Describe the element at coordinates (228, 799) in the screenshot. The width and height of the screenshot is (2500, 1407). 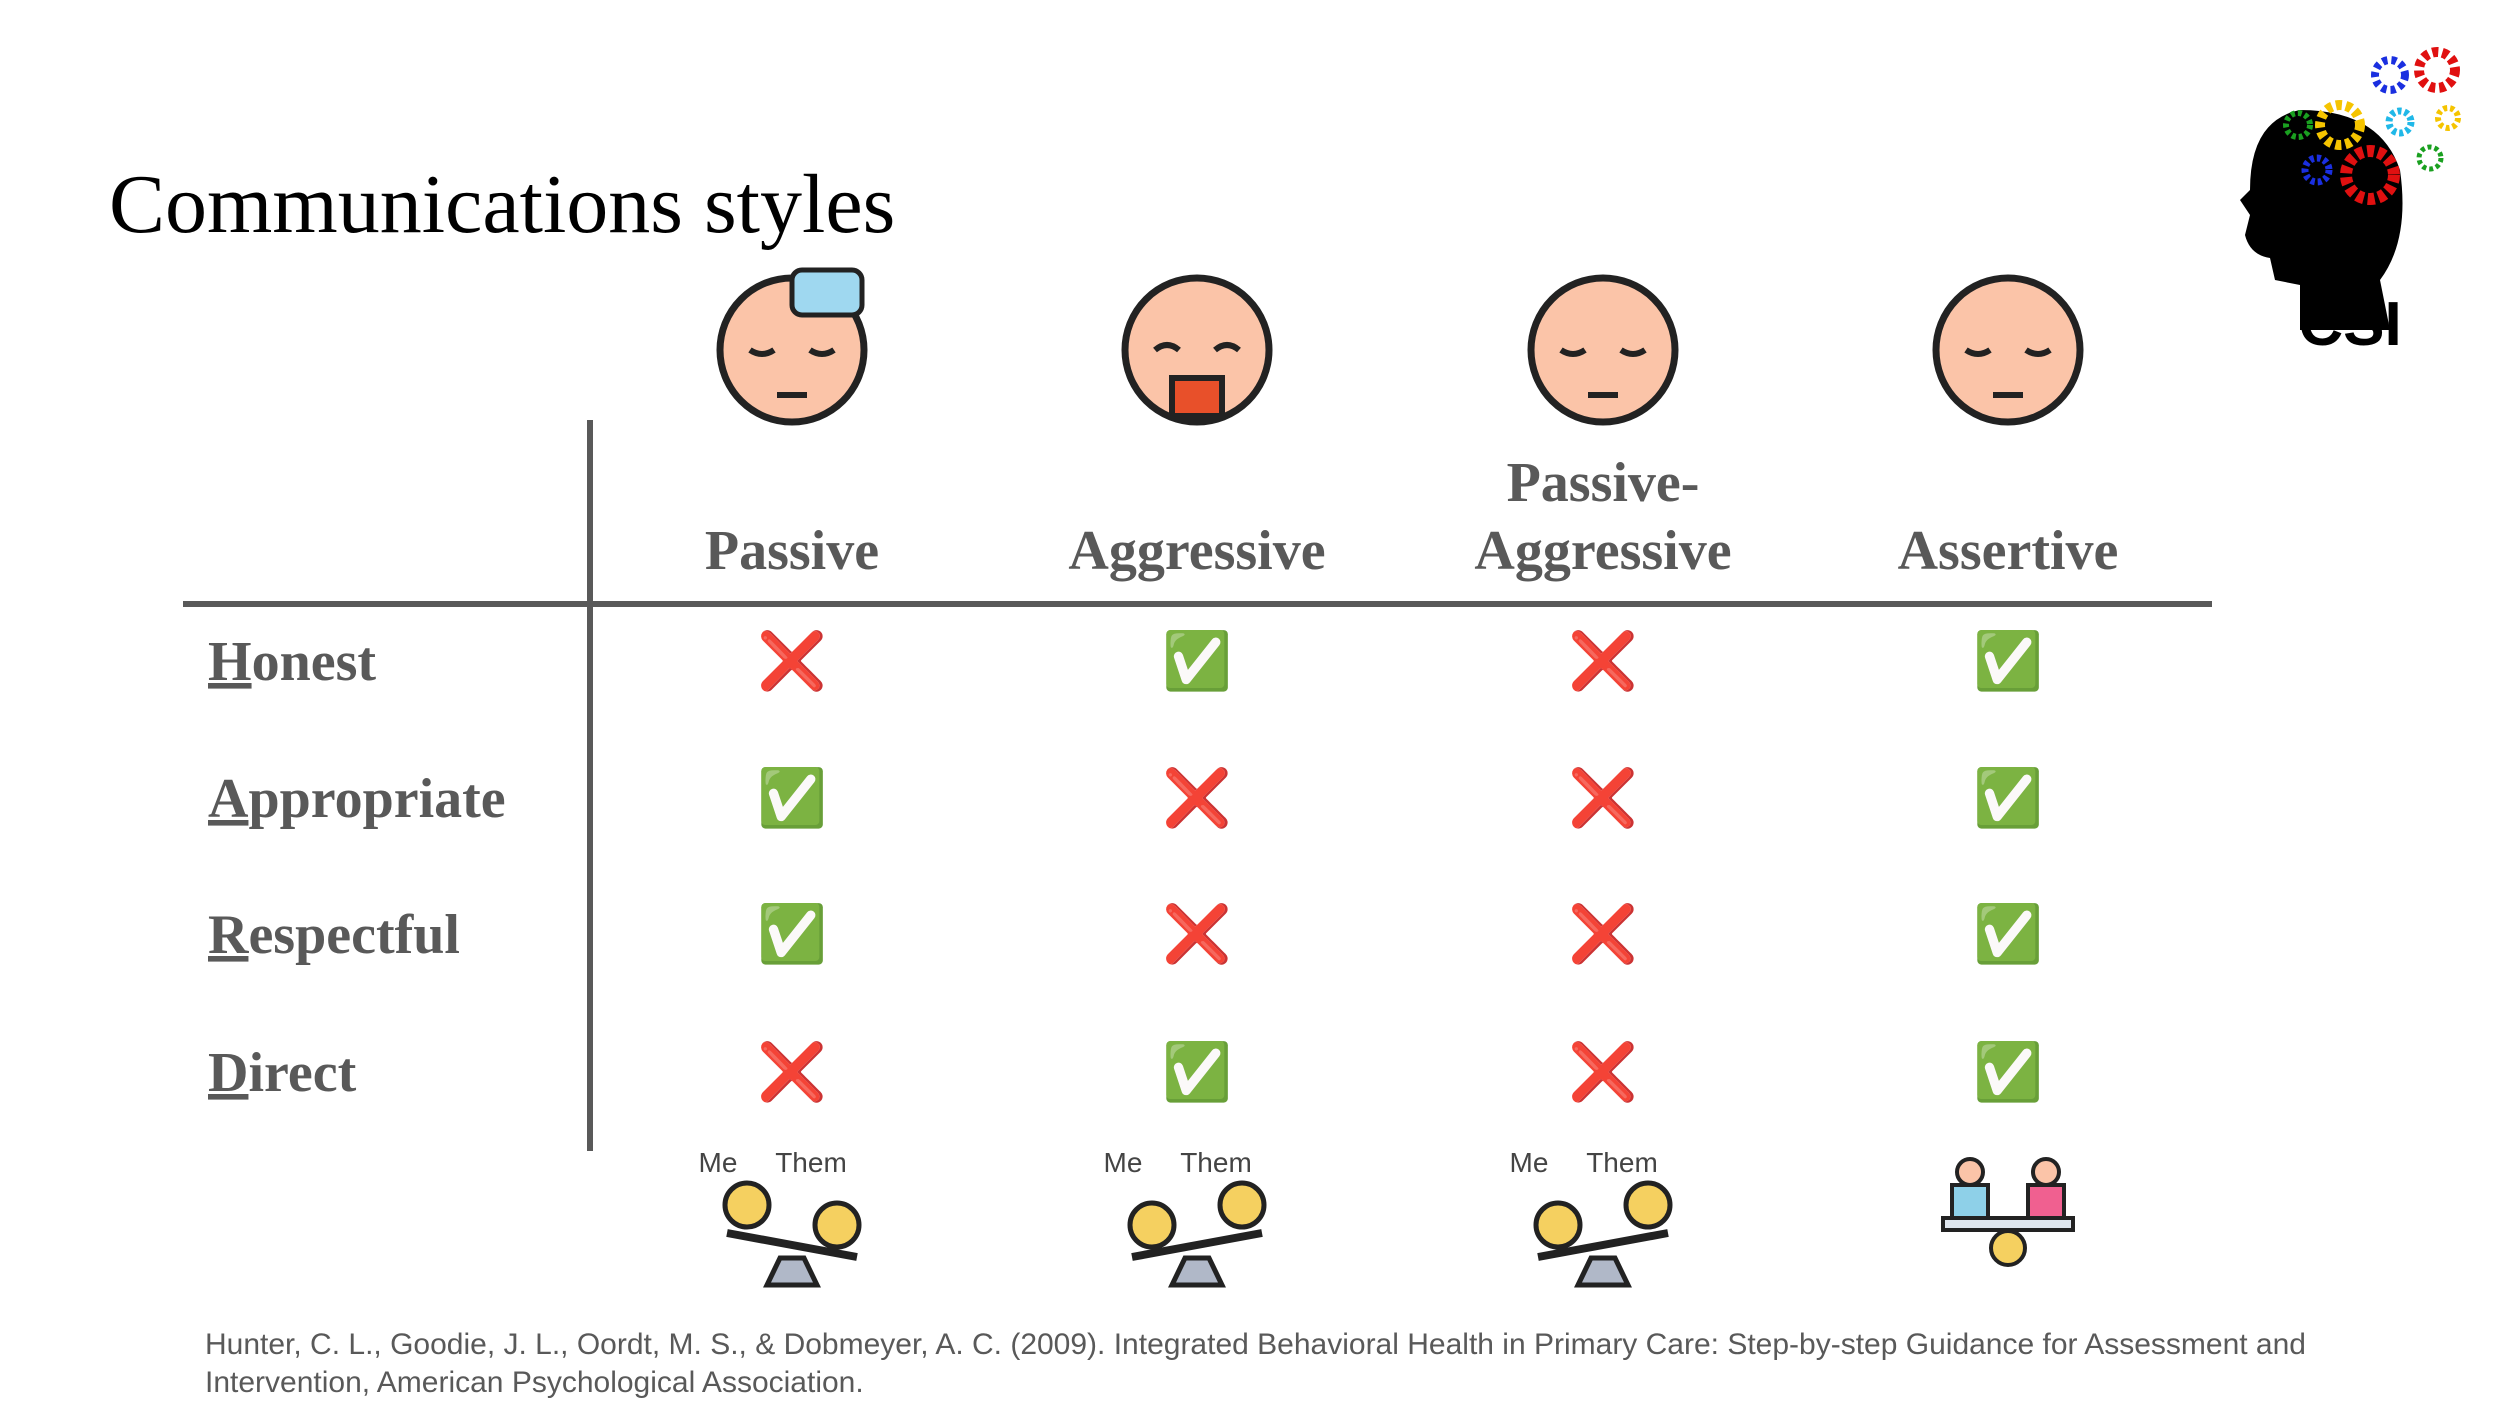
I see `row-initial: A` at that location.